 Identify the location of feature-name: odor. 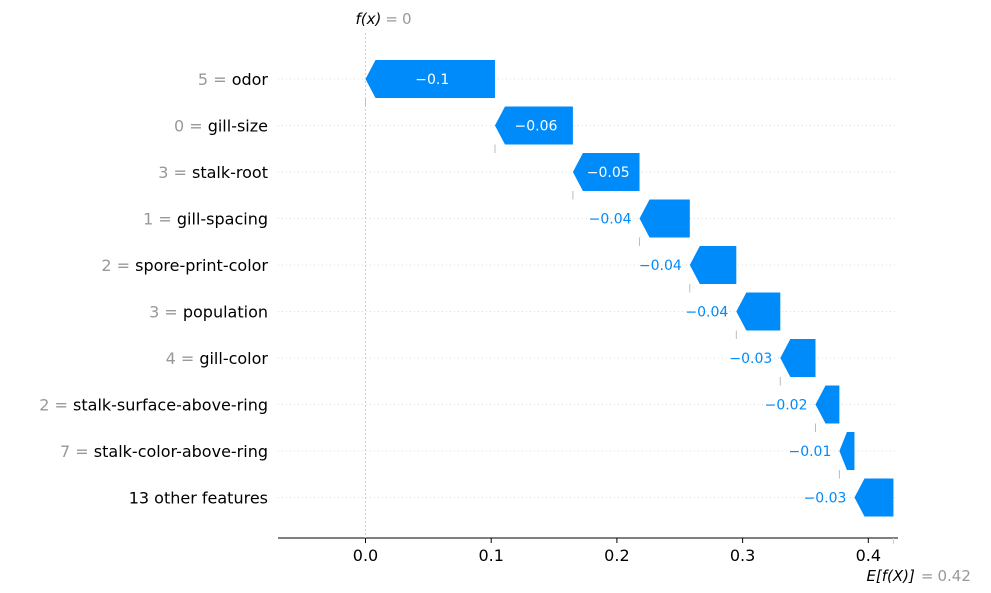
(250, 79).